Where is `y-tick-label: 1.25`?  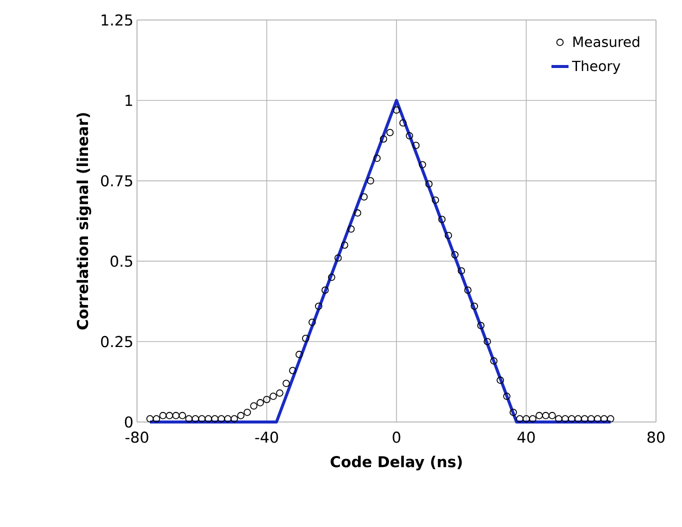
y-tick-label: 1.25 is located at coordinates (117, 20).